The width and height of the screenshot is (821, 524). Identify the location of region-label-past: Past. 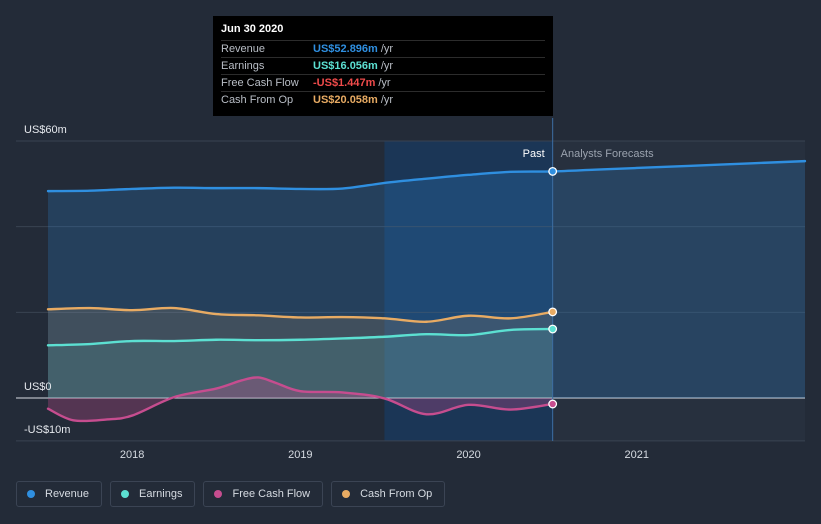
(534, 154).